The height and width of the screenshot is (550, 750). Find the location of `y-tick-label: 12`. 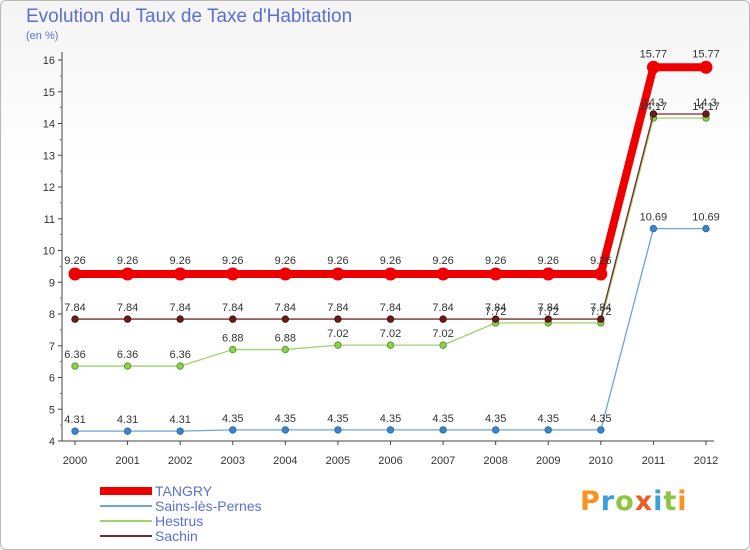

y-tick-label: 12 is located at coordinates (49, 188).